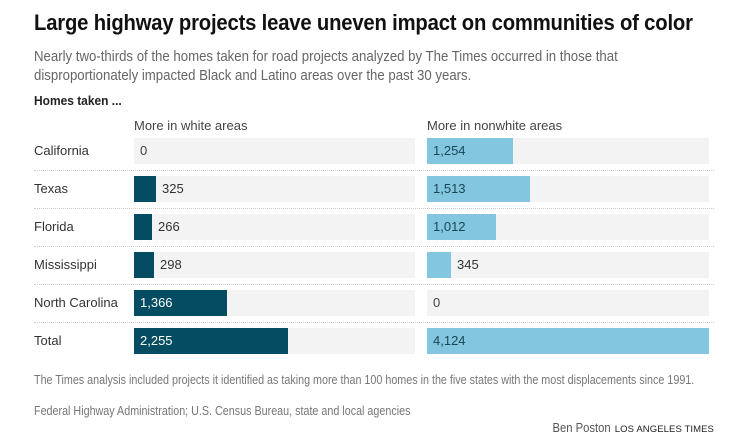 The image size is (744, 448). I want to click on bar-track: 1,254, so click(568, 151).